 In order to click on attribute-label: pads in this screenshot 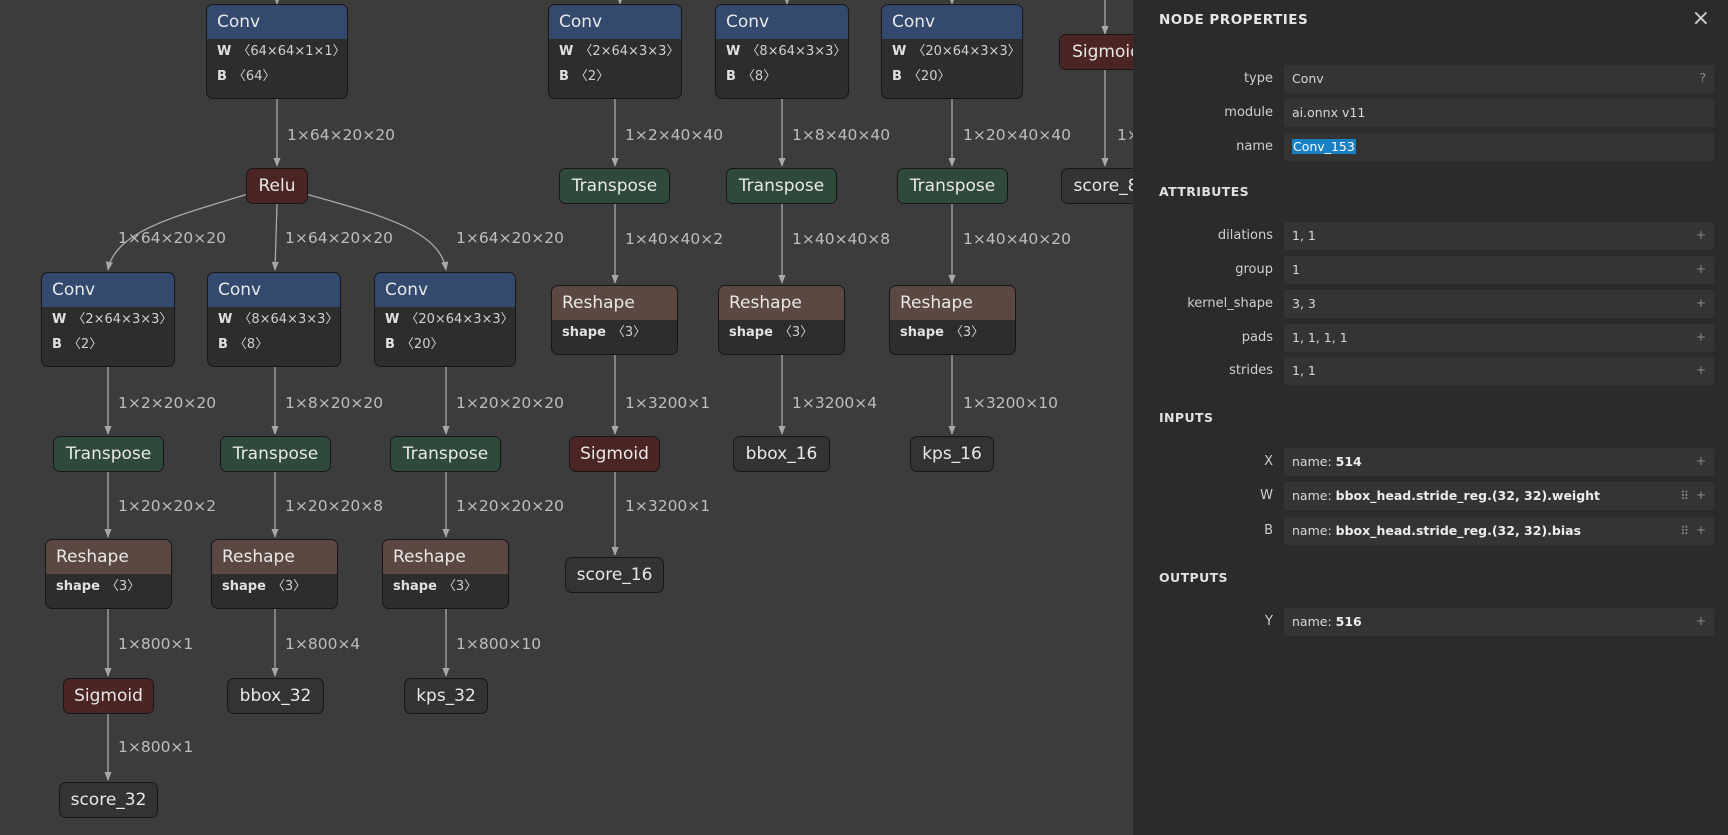, I will do `click(1257, 337)`.